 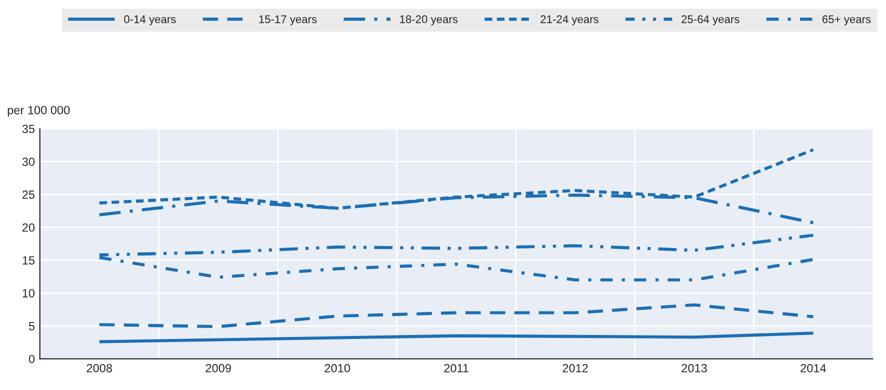 I want to click on x-tick-label: 2011, so click(x=456, y=368).